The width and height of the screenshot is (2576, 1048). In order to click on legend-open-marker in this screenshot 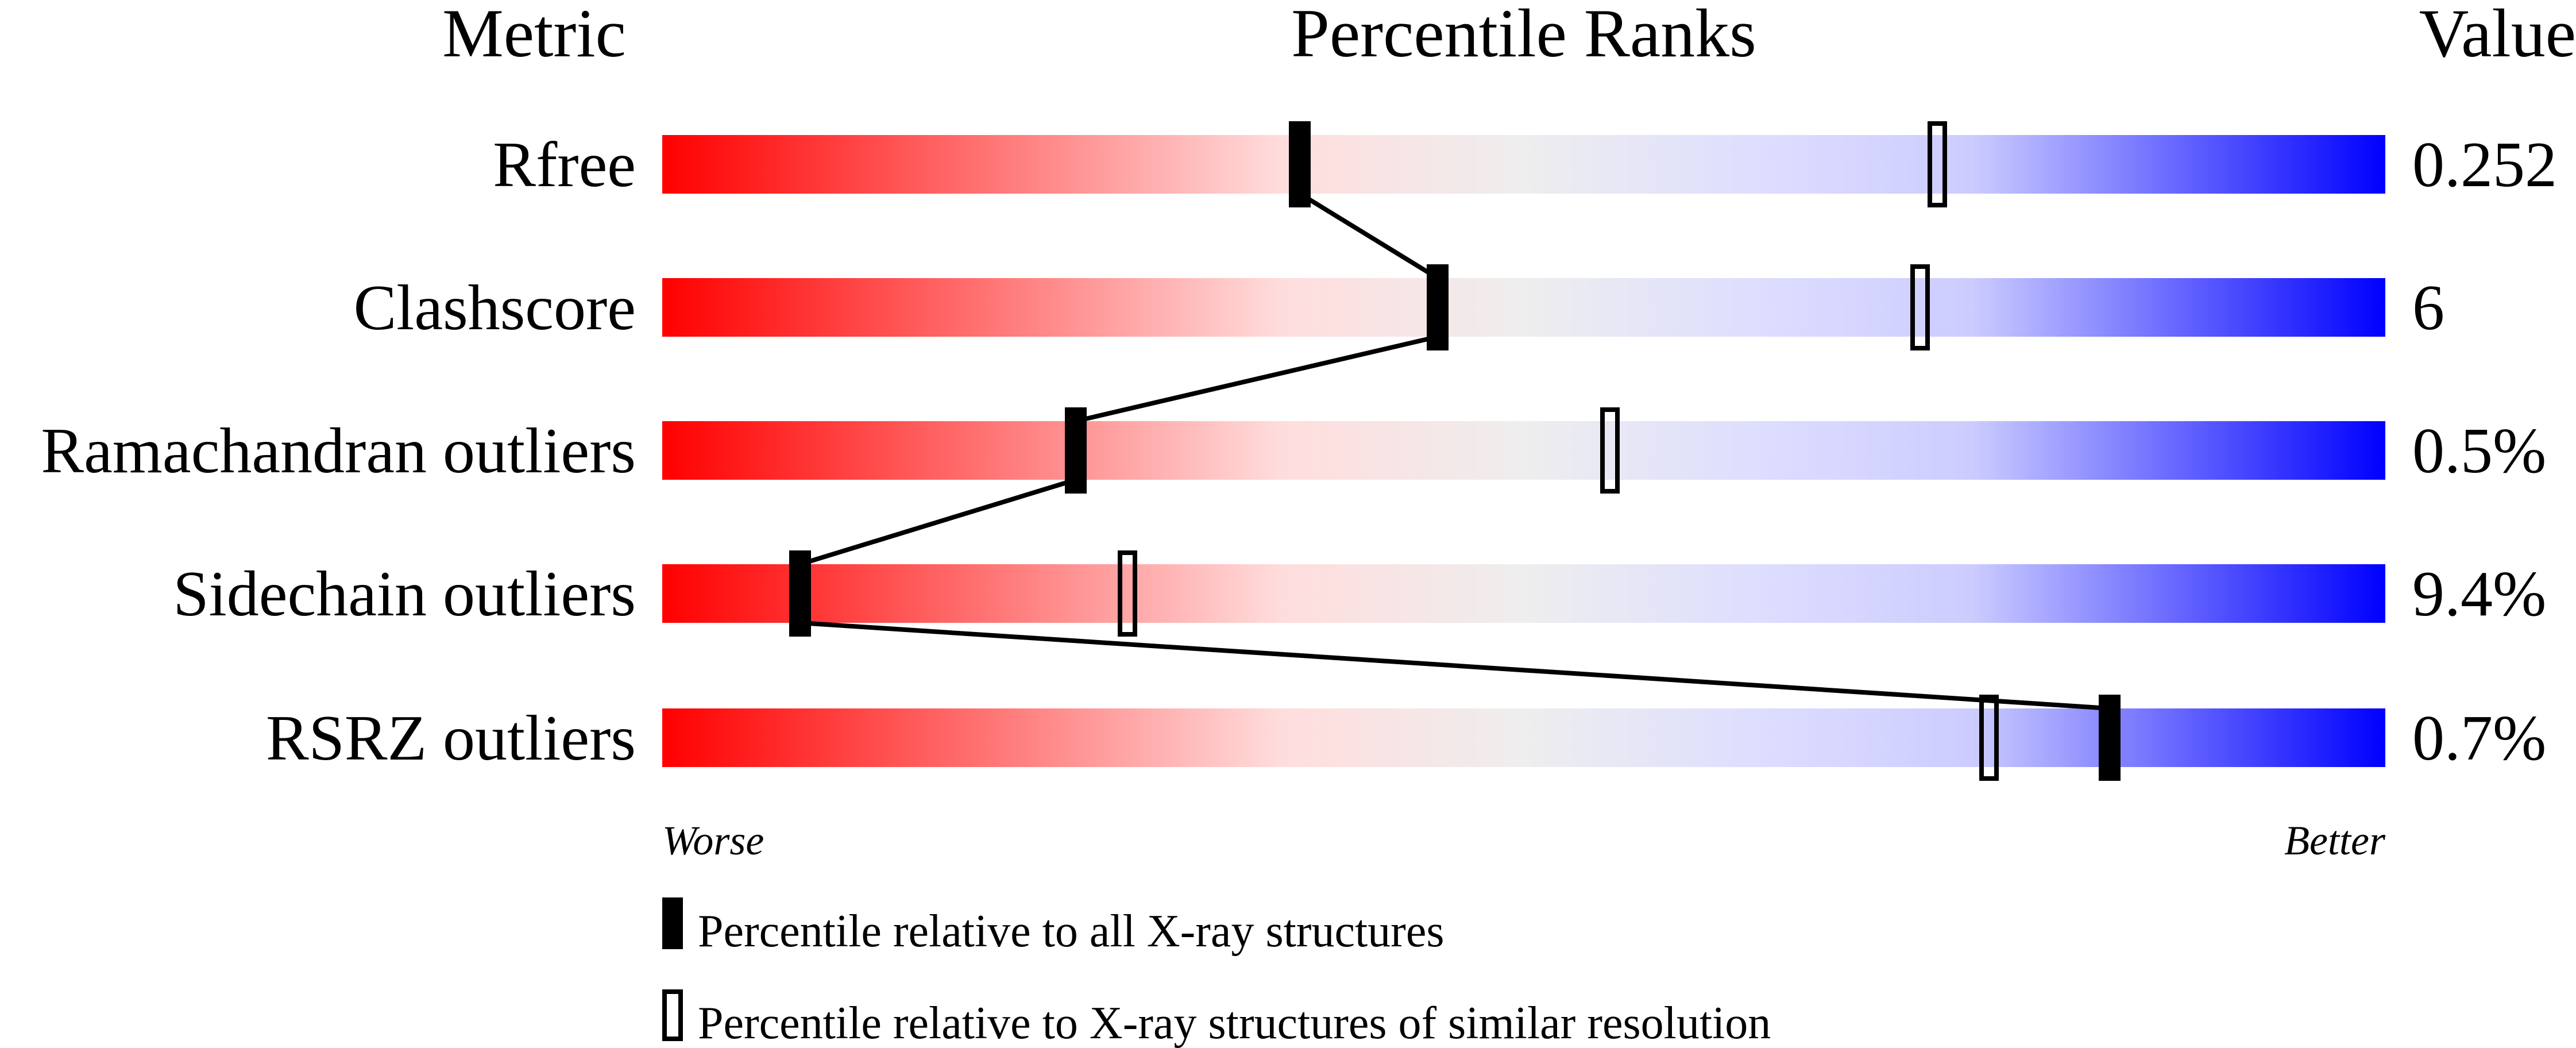, I will do `click(672, 1015)`.